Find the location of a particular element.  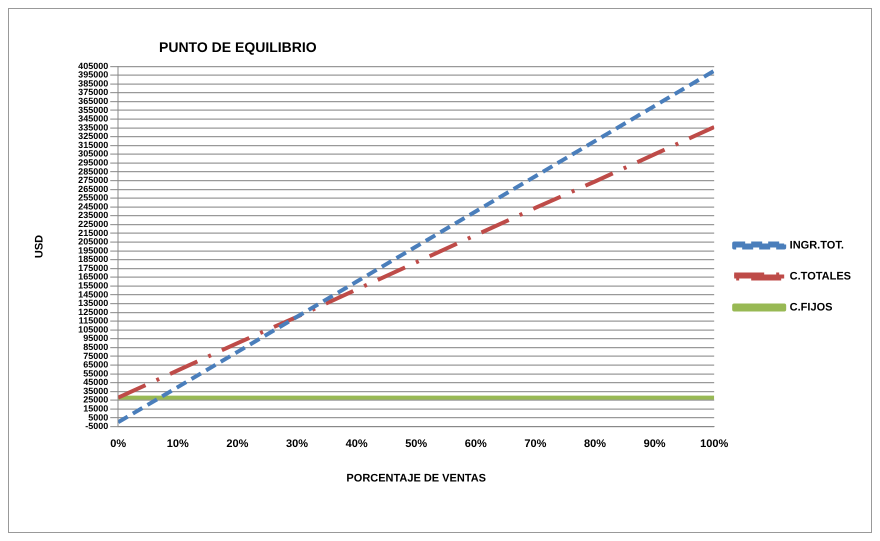

legend-label: C.TOTALES is located at coordinates (821, 276).